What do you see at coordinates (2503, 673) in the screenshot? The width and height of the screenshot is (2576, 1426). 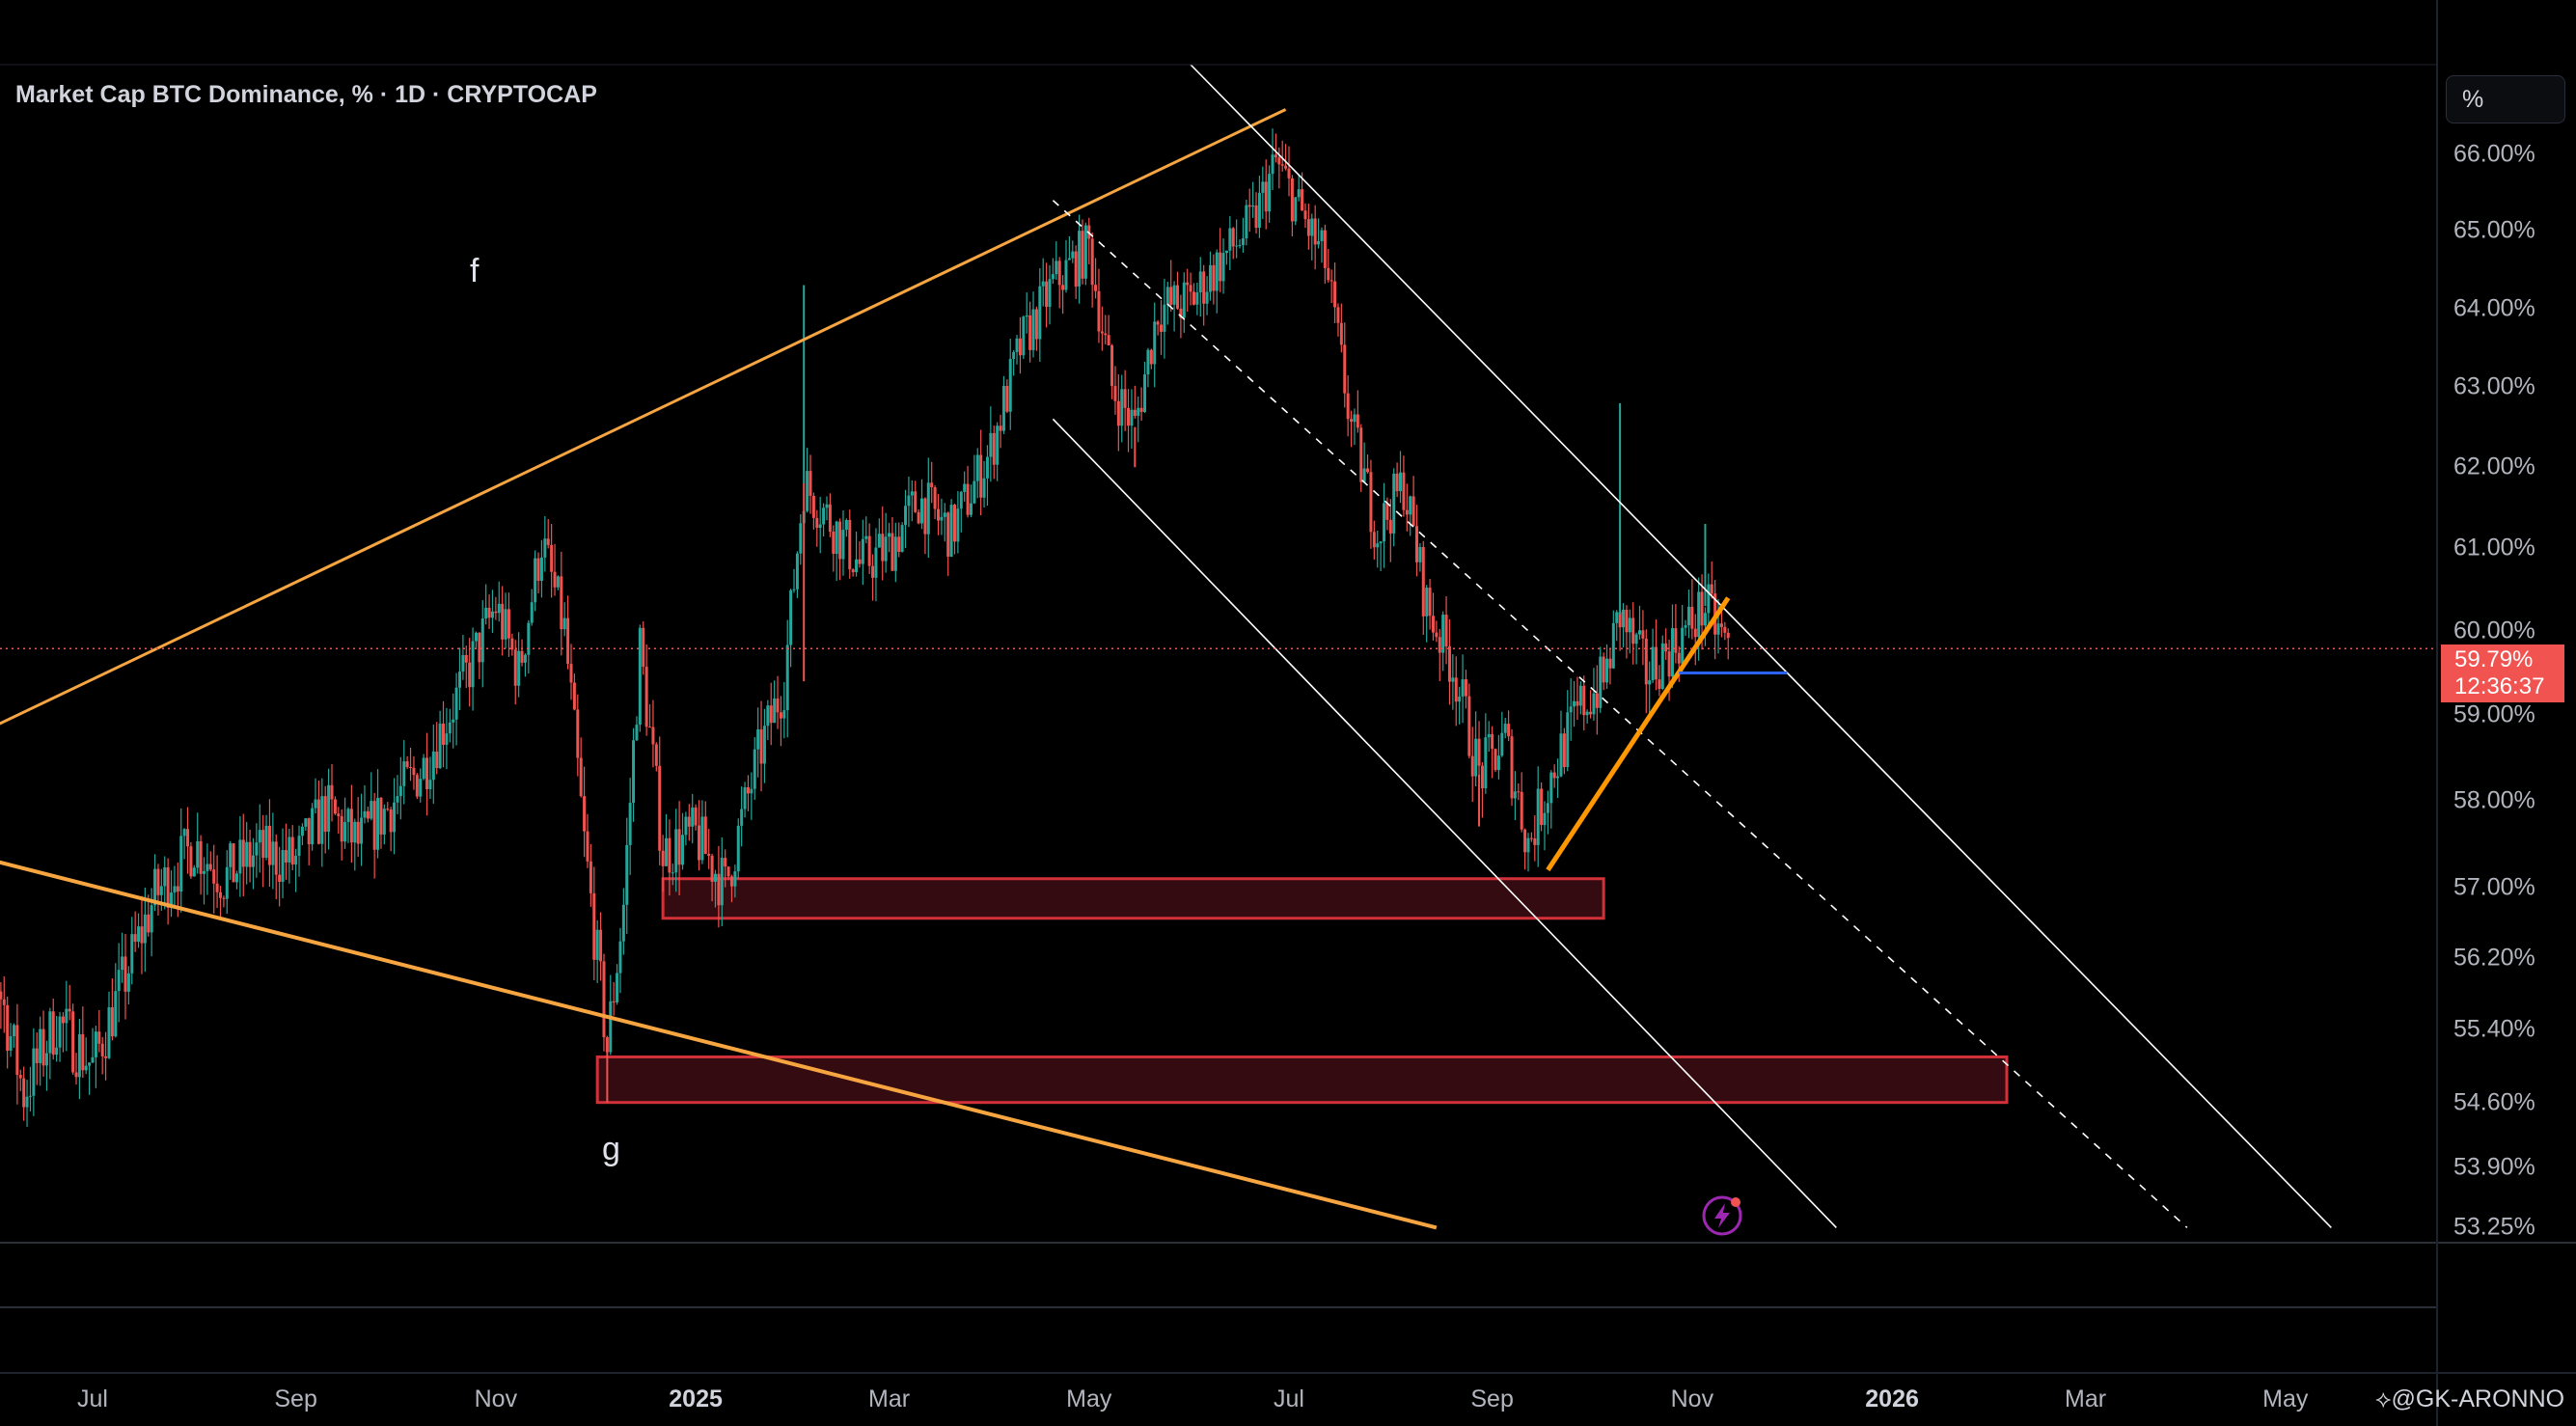 I see `last-price-tag: 59.79% 12:36:37` at bounding box center [2503, 673].